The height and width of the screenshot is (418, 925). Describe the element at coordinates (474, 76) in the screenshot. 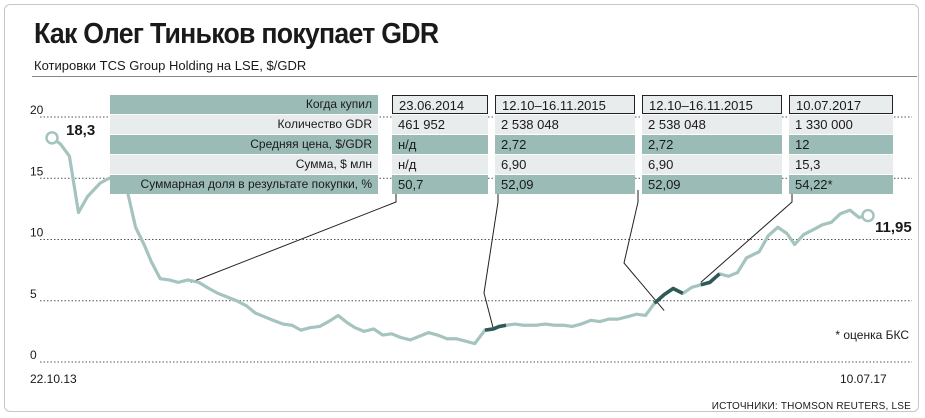

I see `title-divider` at that location.